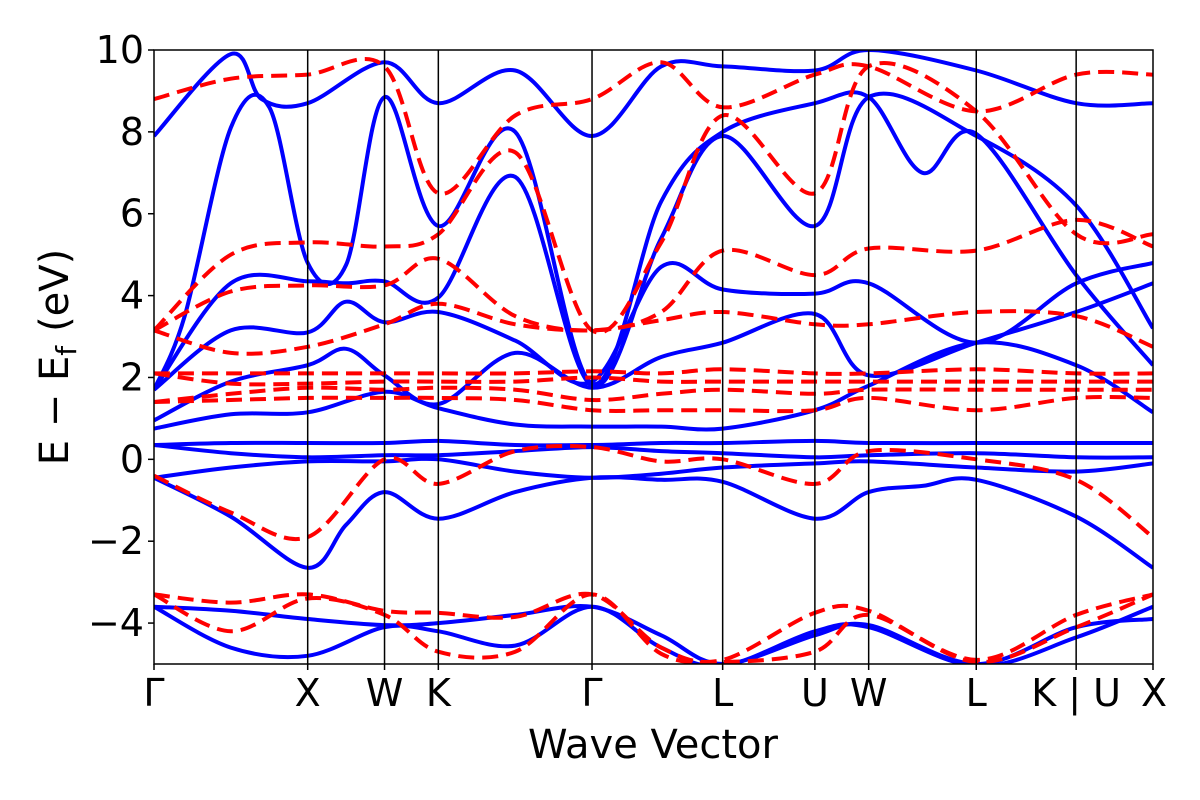 The height and width of the screenshot is (800, 1200). Describe the element at coordinates (1154, 693) in the screenshot. I see `x-tick-label-10: X` at that location.